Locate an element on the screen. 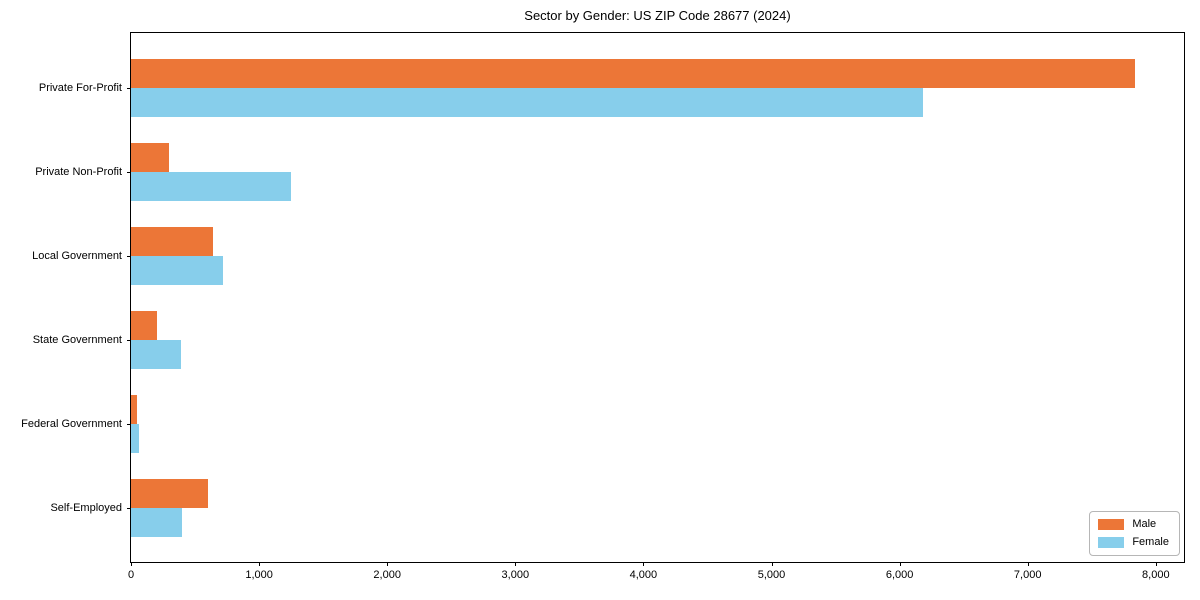 This screenshot has width=1200, height=600. bar-male-self-employed is located at coordinates (169, 493).